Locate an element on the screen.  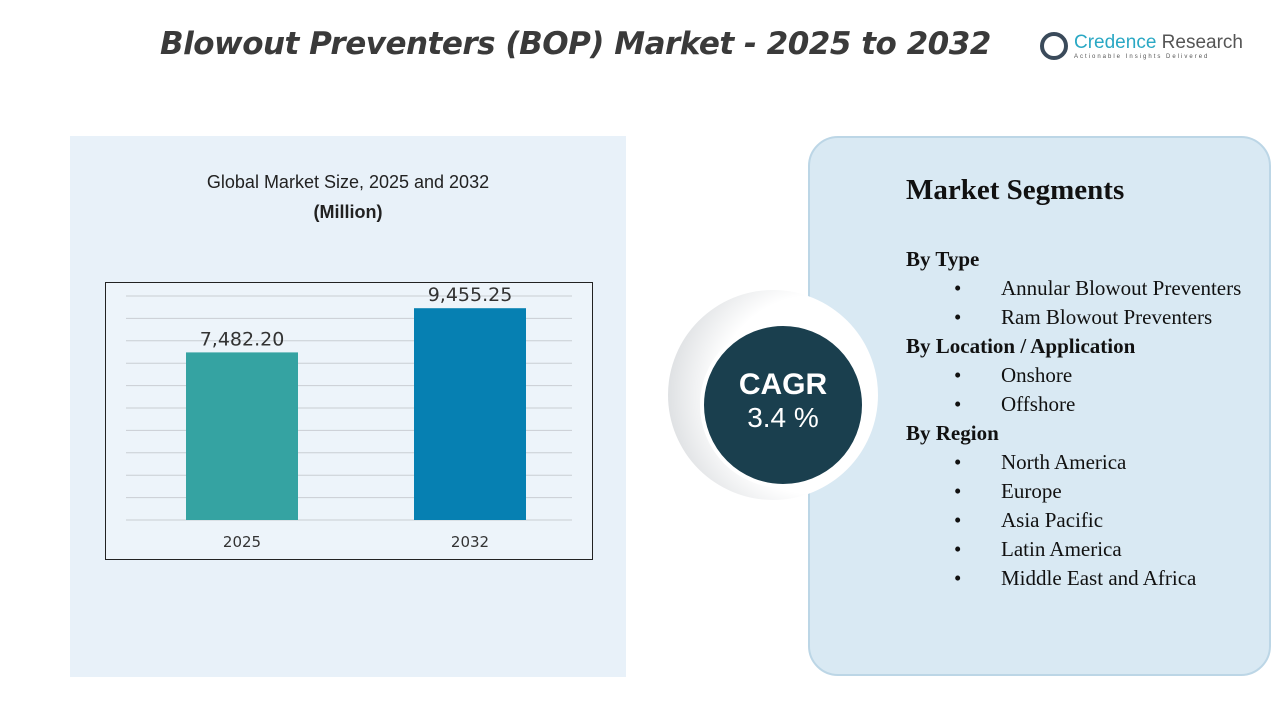
data-label: 9,455.25 is located at coordinates (470, 295).